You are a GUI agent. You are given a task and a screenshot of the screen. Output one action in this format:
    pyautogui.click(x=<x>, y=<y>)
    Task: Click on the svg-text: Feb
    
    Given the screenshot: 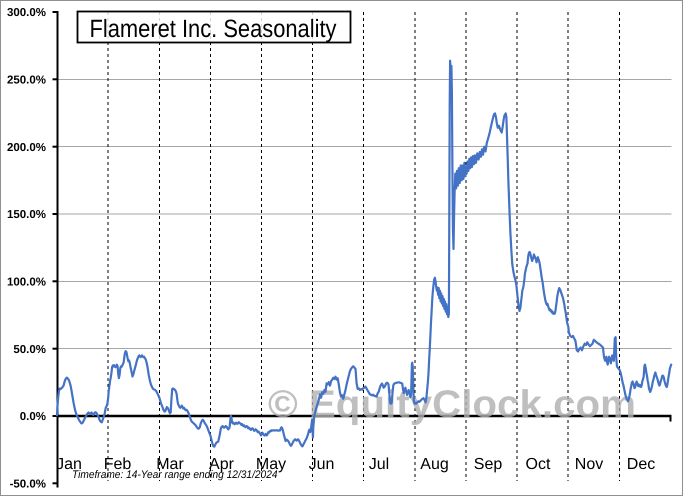 What is the action you would take?
    pyautogui.click(x=118, y=464)
    